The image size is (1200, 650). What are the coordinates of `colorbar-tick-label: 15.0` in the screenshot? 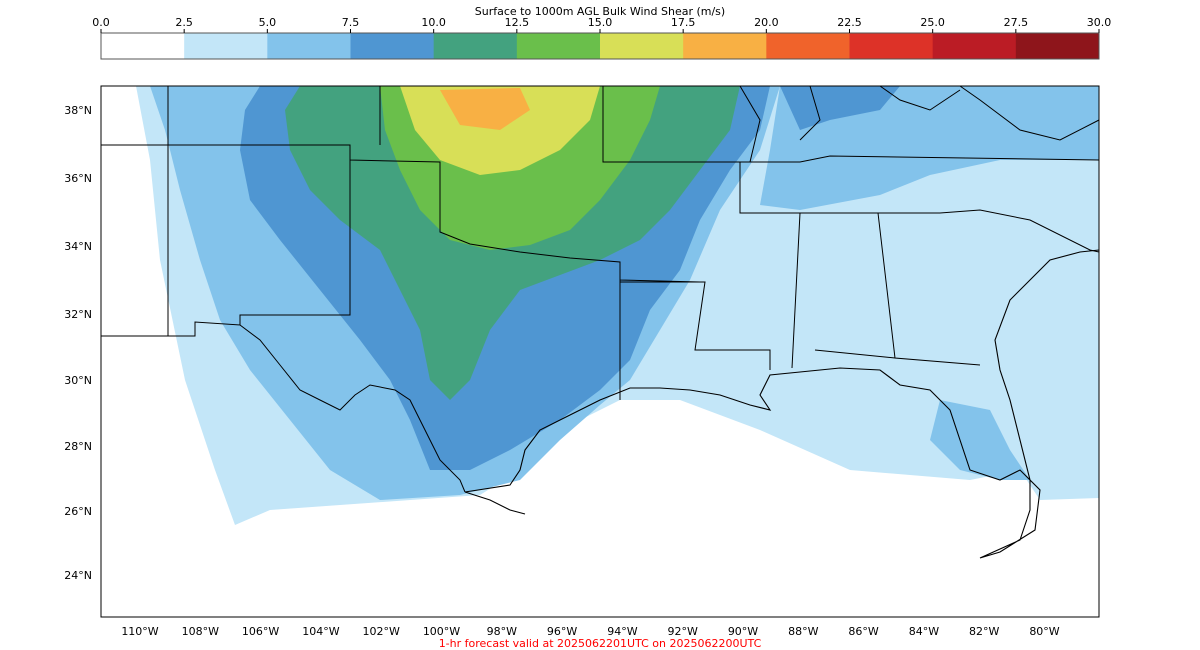 It's located at (600, 22).